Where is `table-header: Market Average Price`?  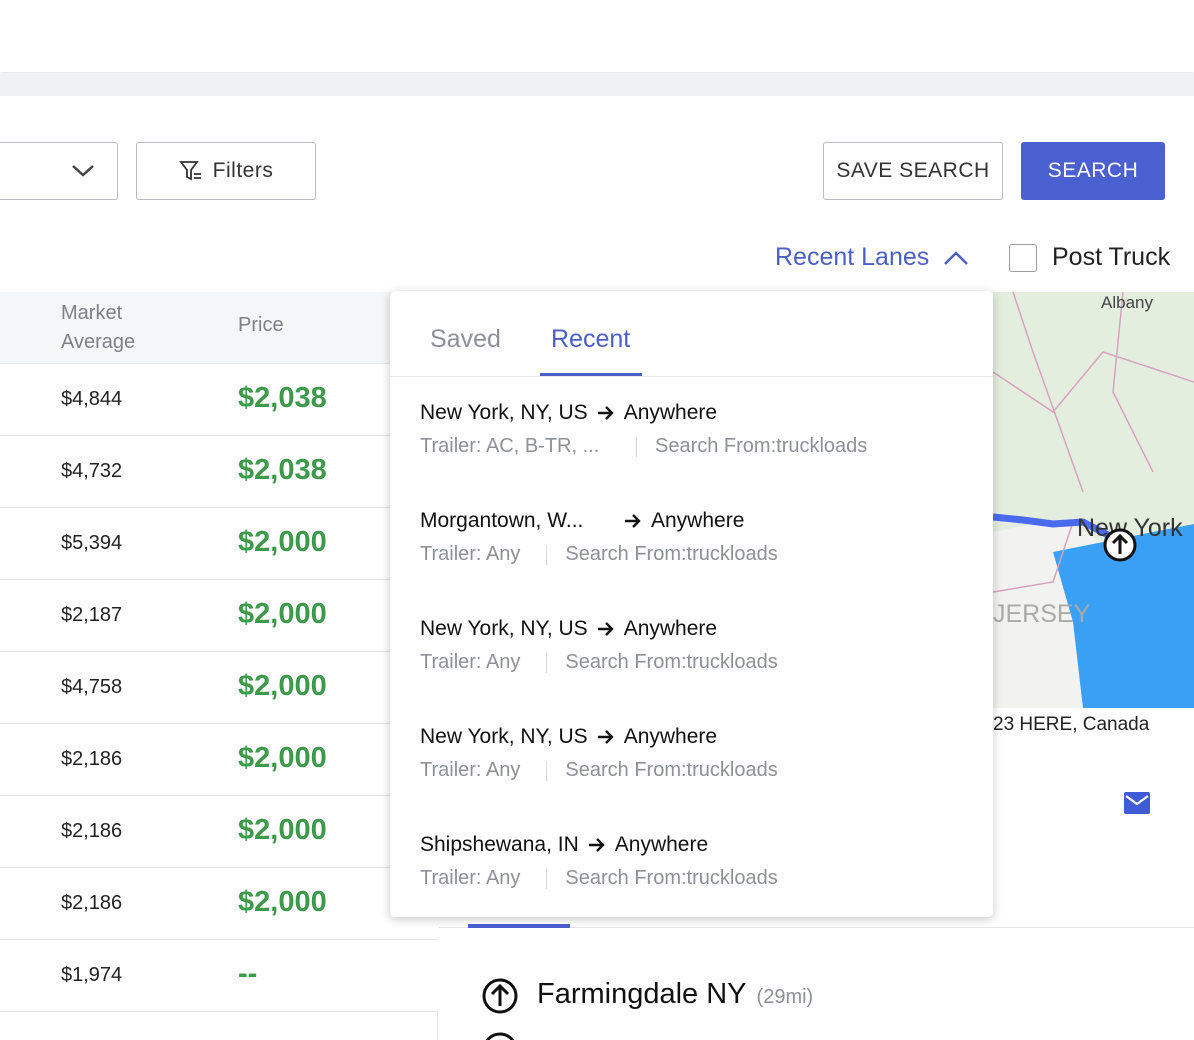
table-header: Market Average Price is located at coordinates (219, 328).